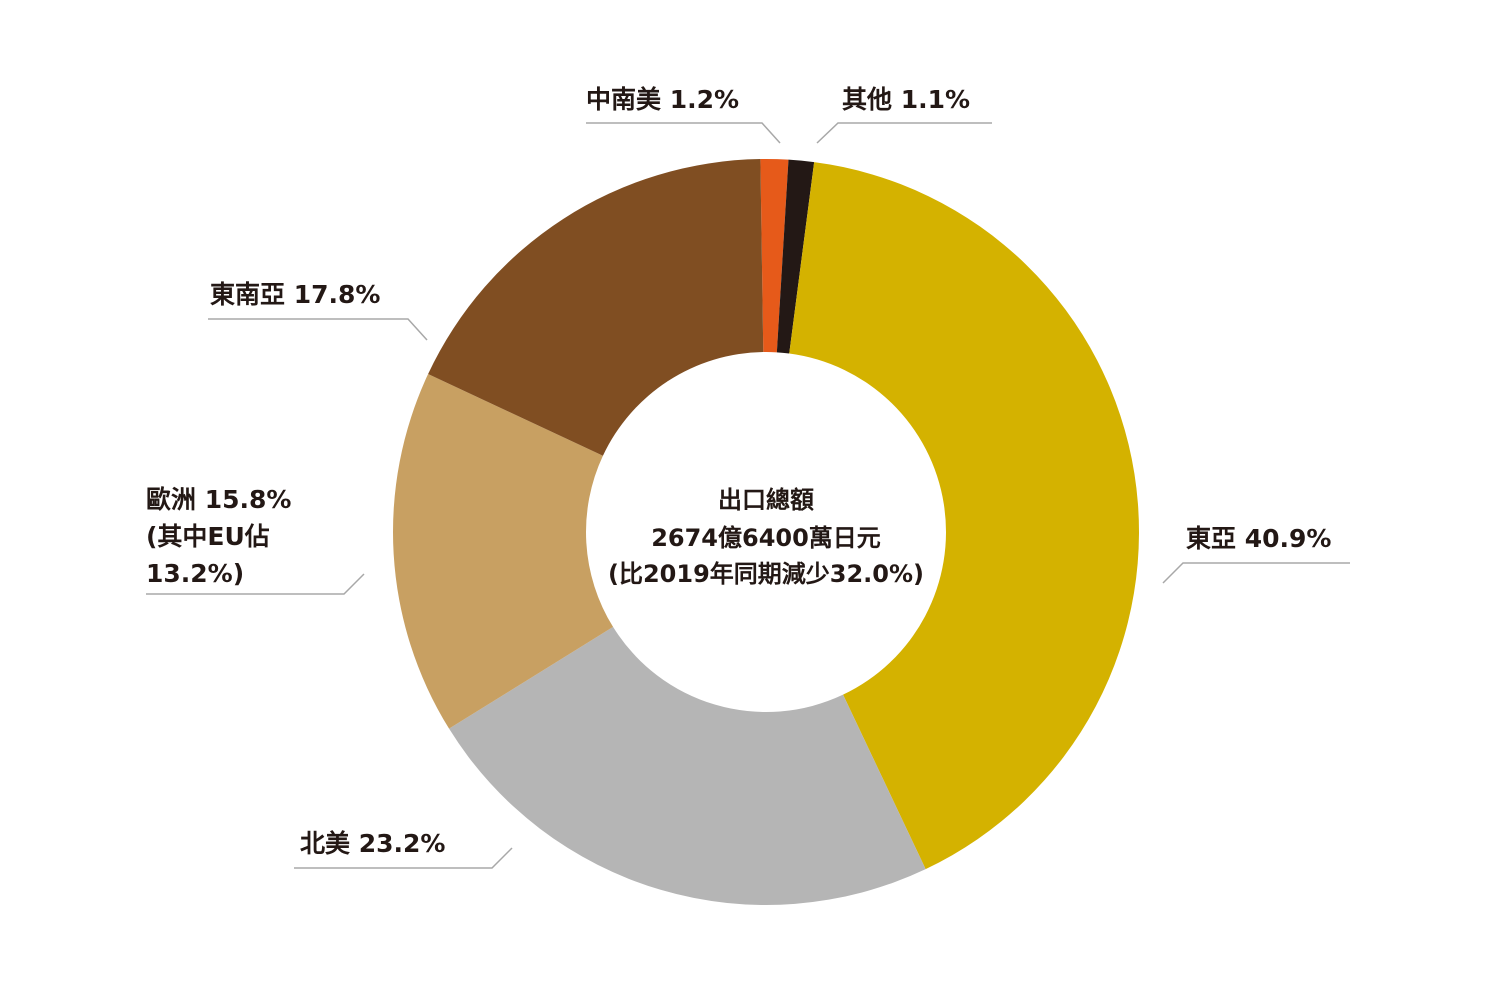  I want to click on leader-line-latin-america, so click(683, 133).